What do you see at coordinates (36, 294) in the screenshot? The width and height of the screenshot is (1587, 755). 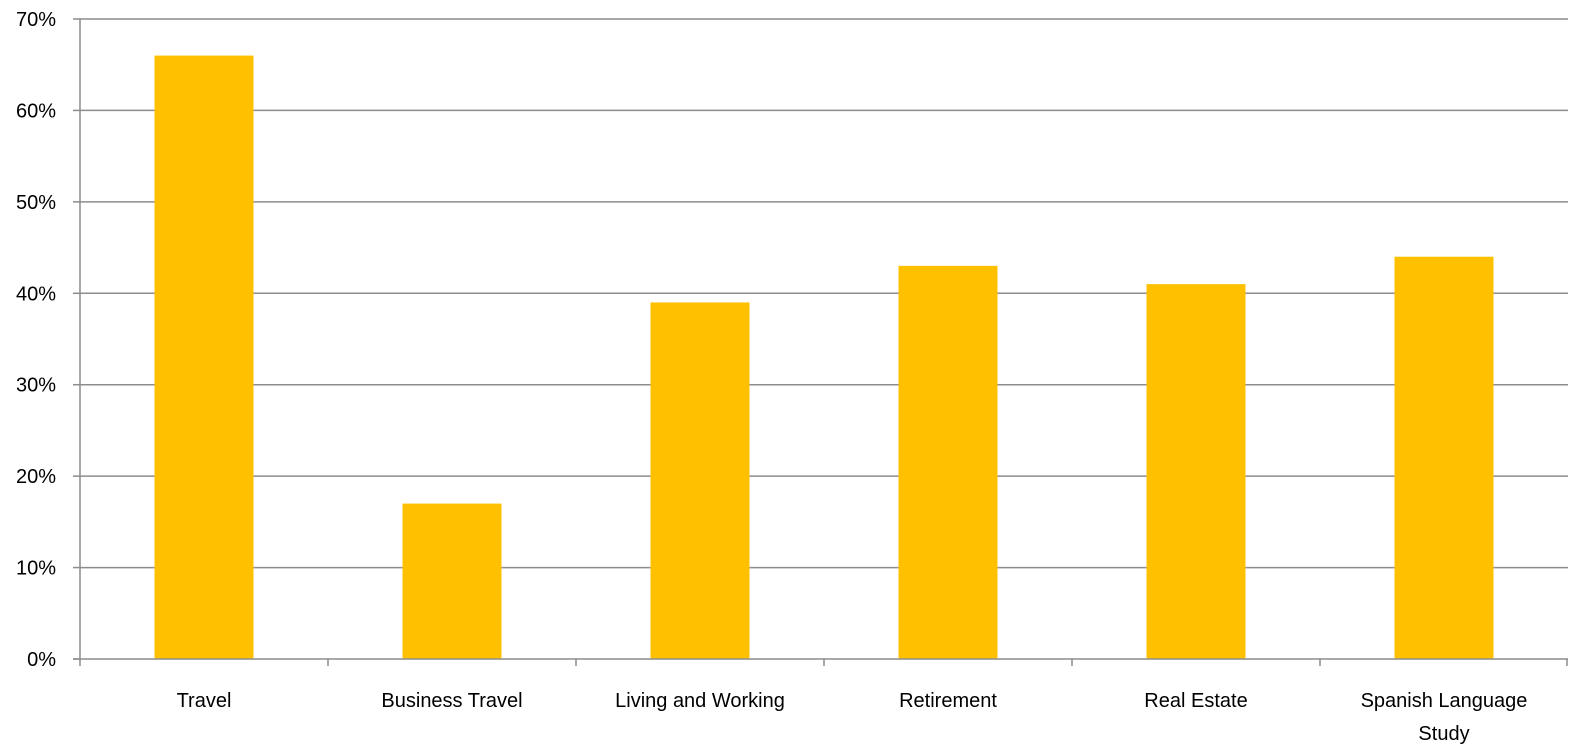 I see `y-tick-label: 40%` at bounding box center [36, 294].